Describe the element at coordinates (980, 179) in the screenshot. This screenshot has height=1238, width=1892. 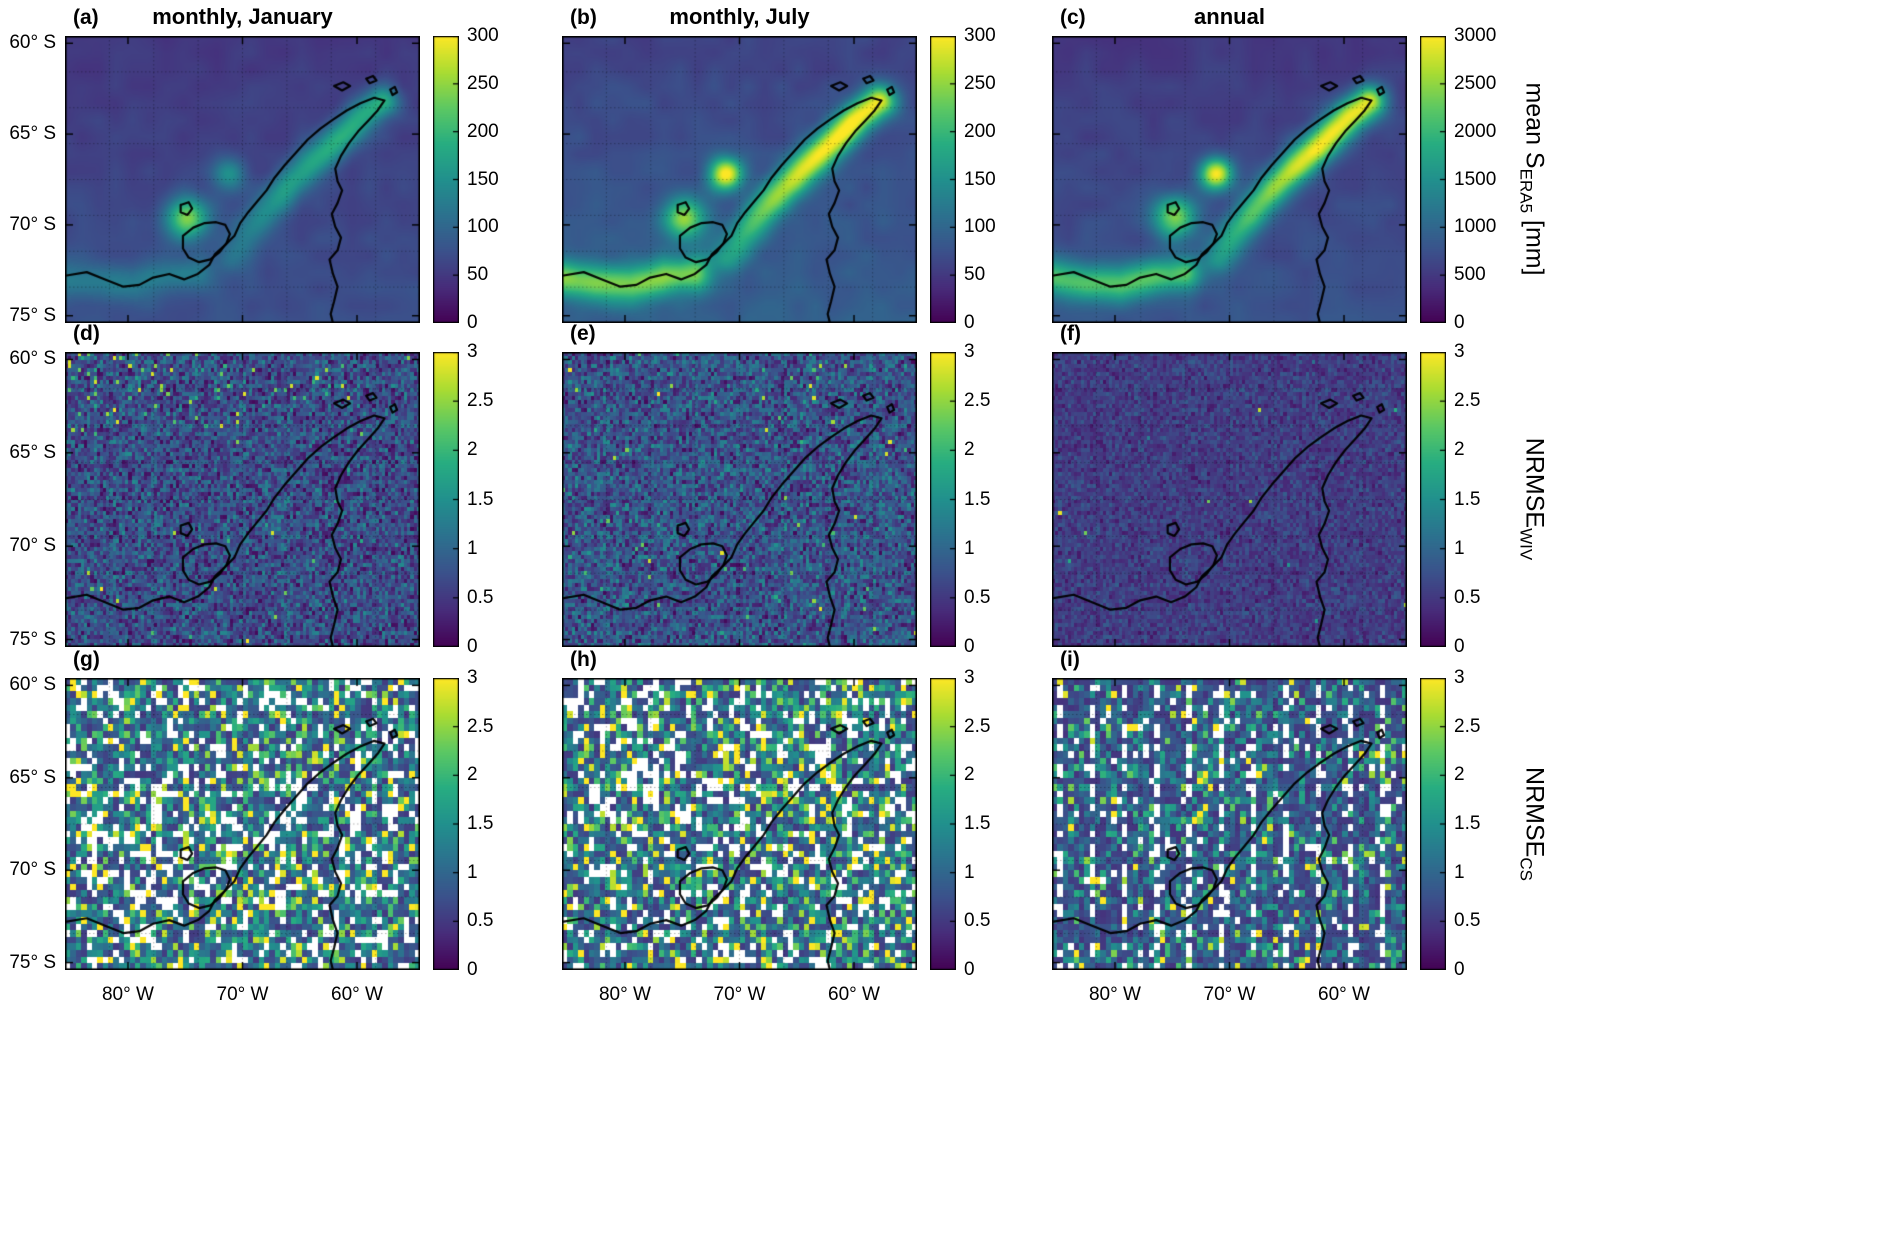
I see `colorbar-tick-b-3: 150` at that location.